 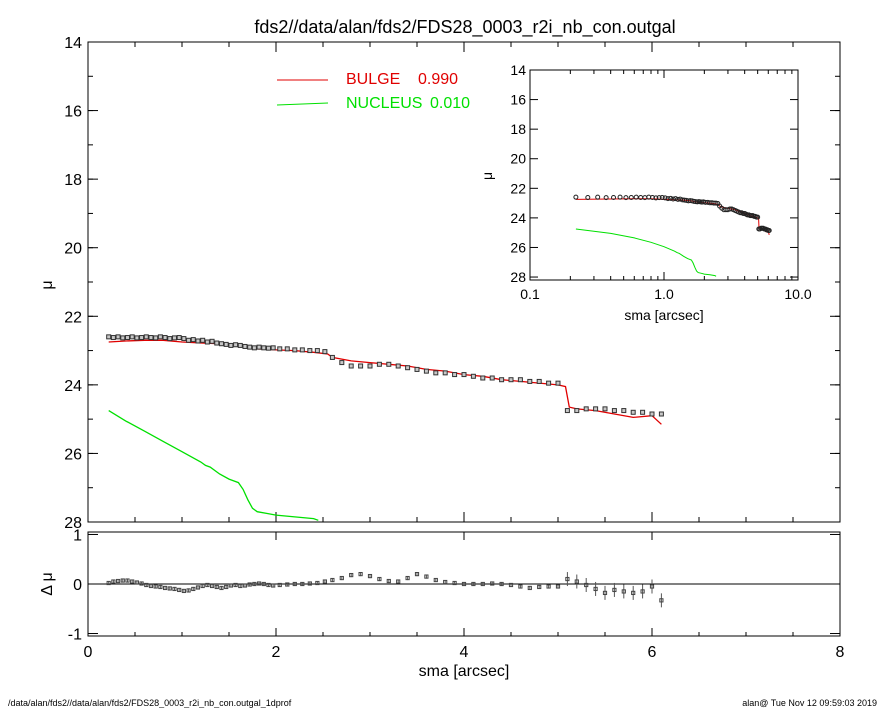 I want to click on inset-series-bulge-line, so click(x=672, y=217).